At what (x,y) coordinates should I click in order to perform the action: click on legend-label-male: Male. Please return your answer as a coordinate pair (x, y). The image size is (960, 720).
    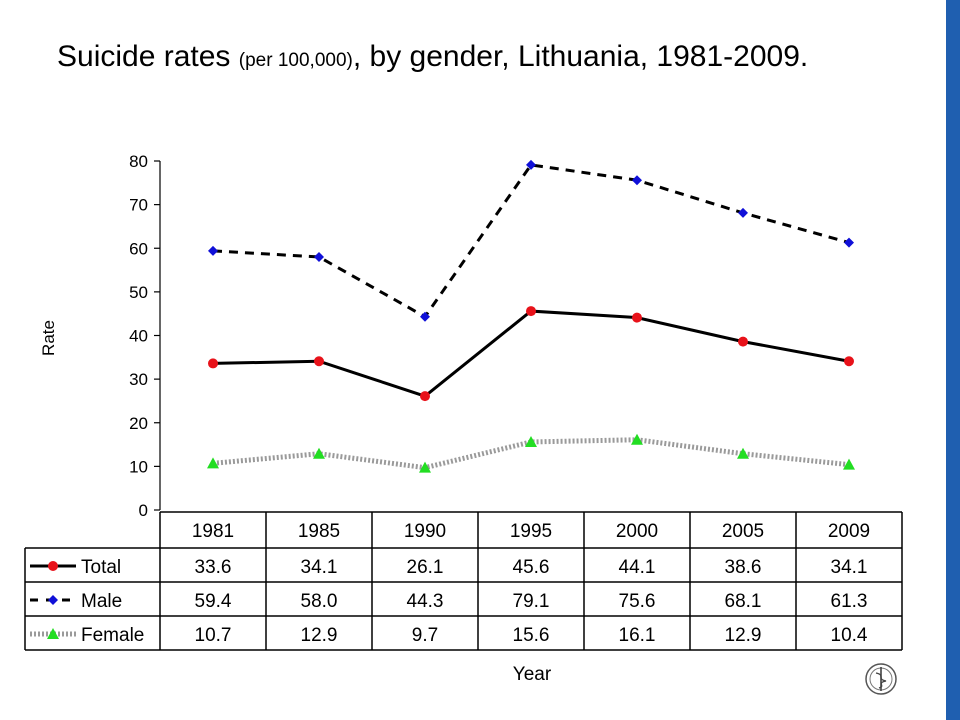
    Looking at the image, I should click on (101, 601).